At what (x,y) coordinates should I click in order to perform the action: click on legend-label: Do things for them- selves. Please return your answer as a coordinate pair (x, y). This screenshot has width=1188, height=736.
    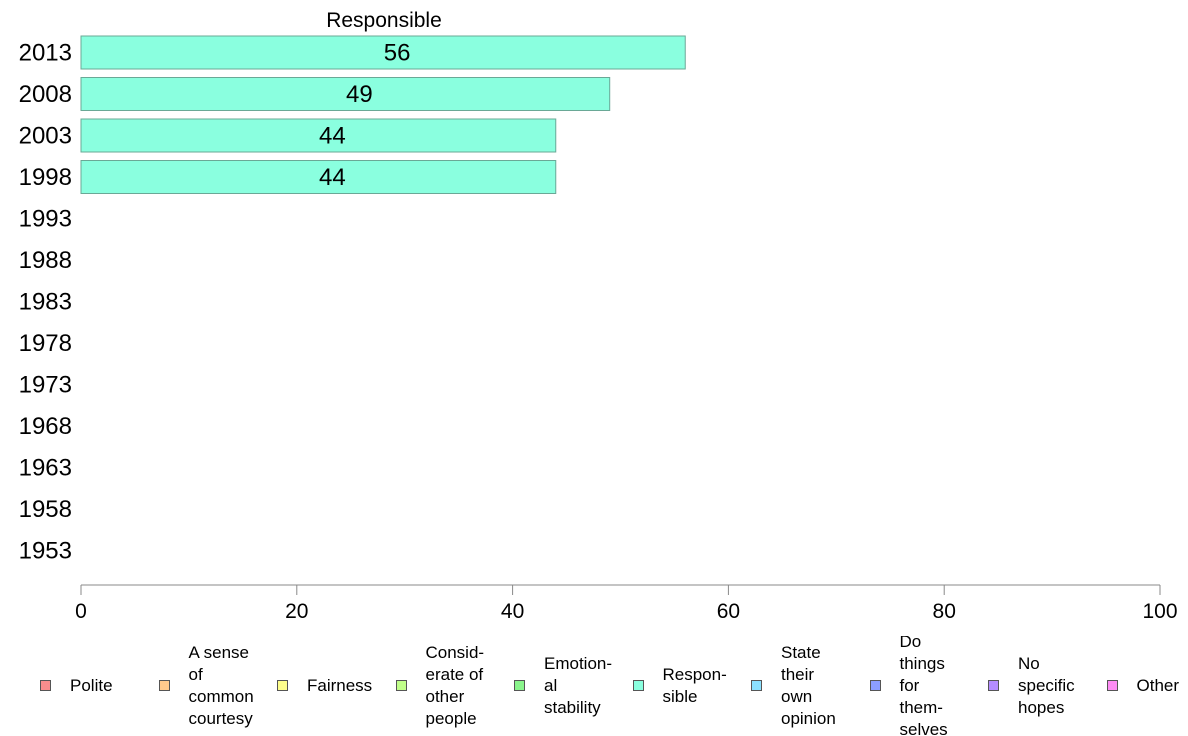
    Looking at the image, I should click on (923, 686).